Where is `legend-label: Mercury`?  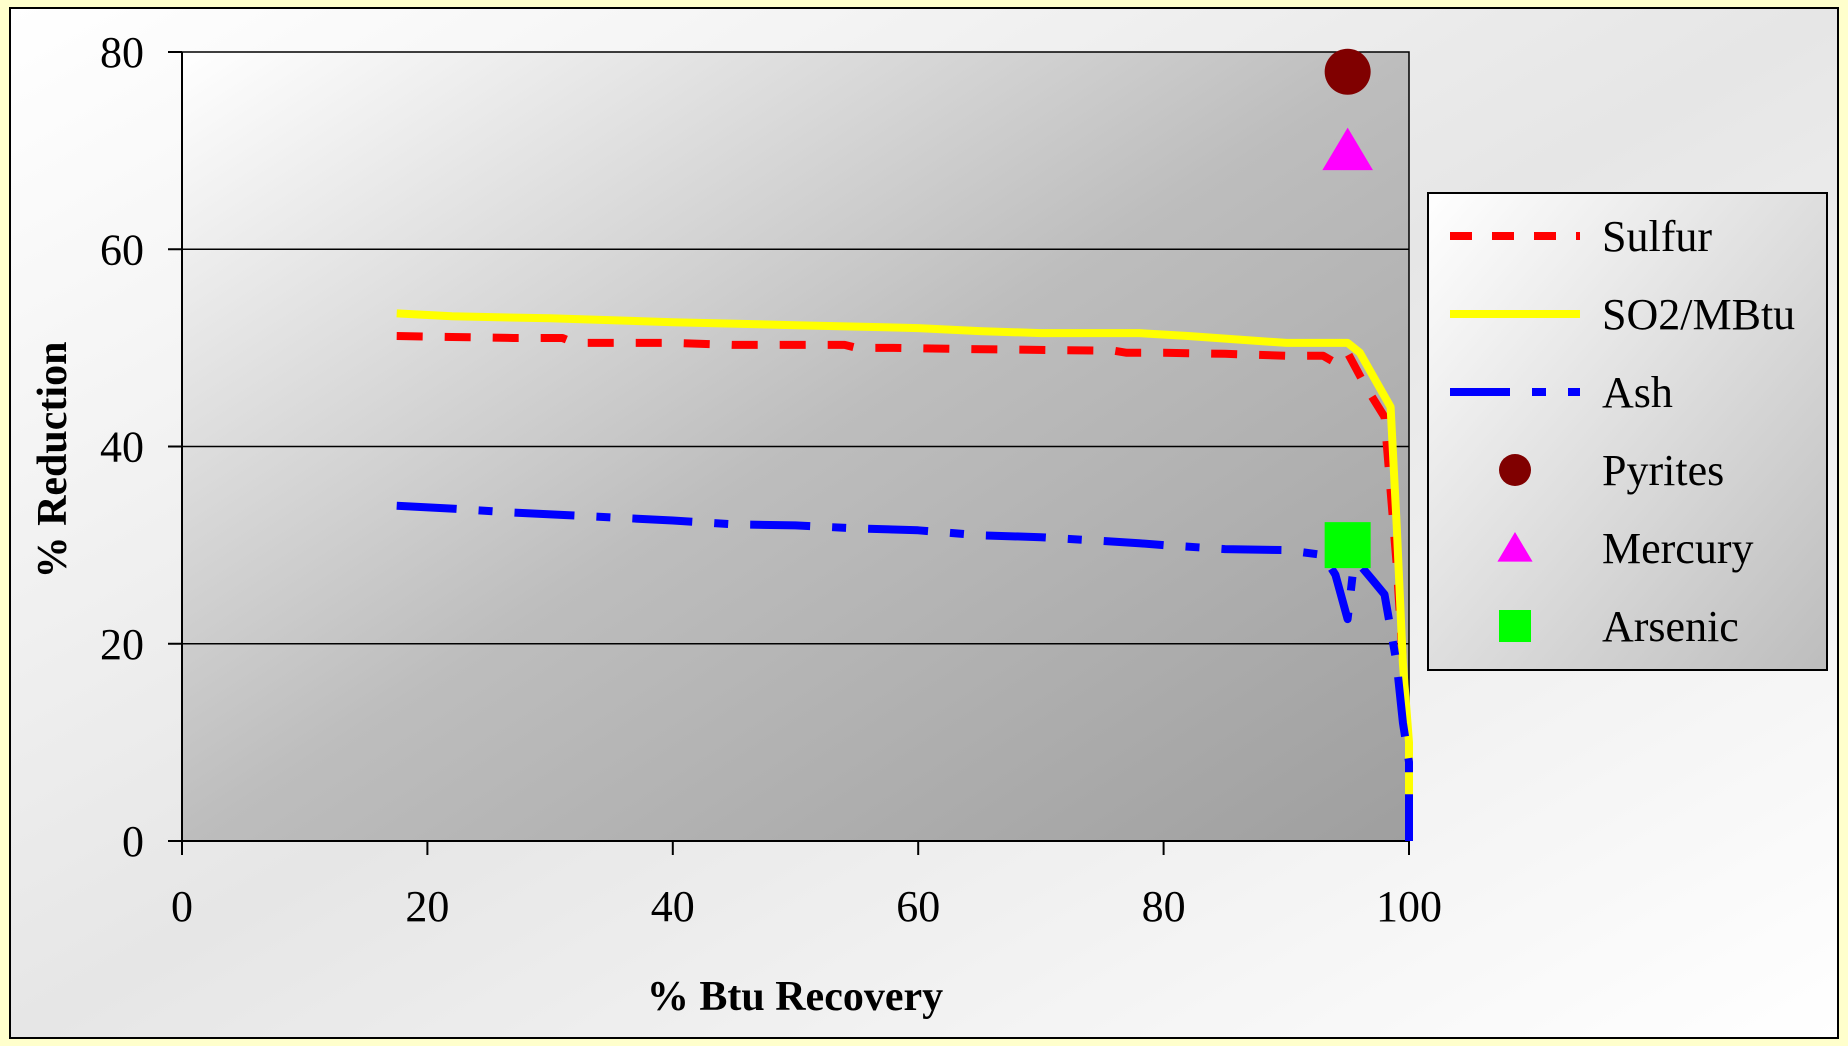 legend-label: Mercury is located at coordinates (1678, 548).